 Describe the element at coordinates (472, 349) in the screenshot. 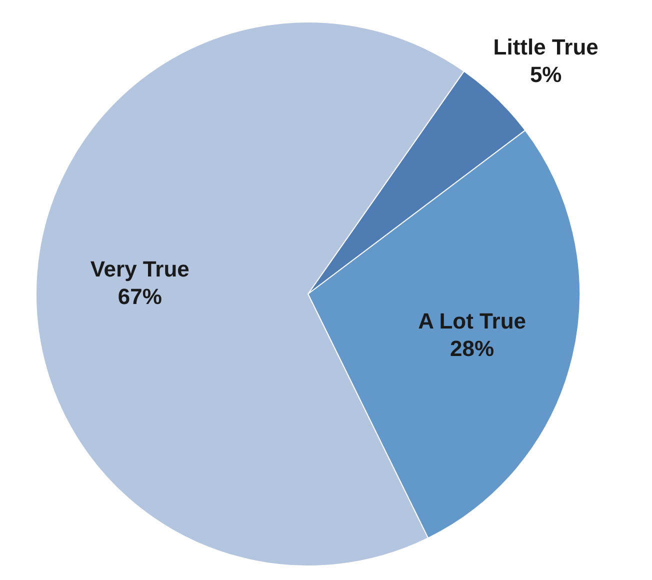

I see `data-label: 28%` at that location.